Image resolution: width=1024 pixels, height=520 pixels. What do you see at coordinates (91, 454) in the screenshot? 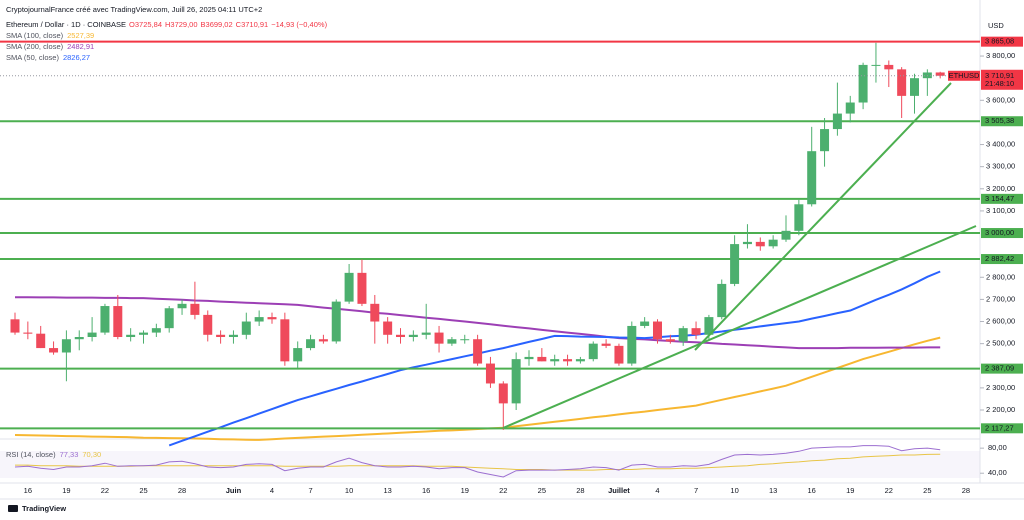
I see `rsi-ma-value: 70,30` at bounding box center [91, 454].